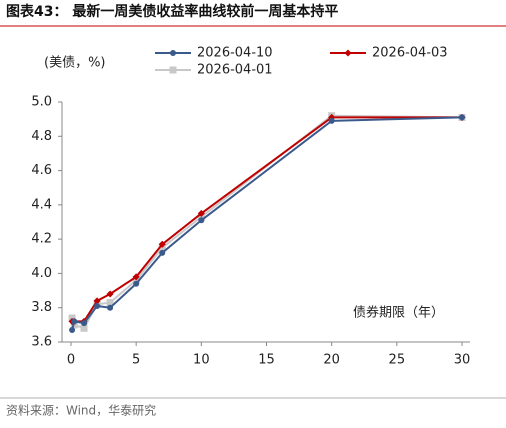 The height and width of the screenshot is (428, 506). Describe the element at coordinates (172, 11) in the screenshot. I see `chart-title: 图表43： 最新一周美债收益率曲线较前一周基本持平` at that location.